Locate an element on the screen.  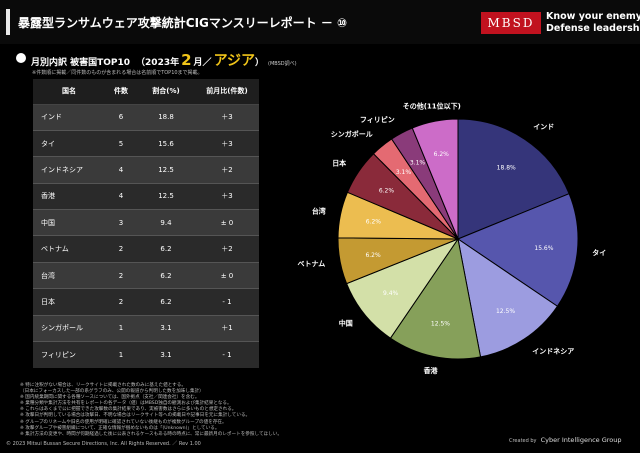
row-country: タイ is located at coordinates (69, 143).